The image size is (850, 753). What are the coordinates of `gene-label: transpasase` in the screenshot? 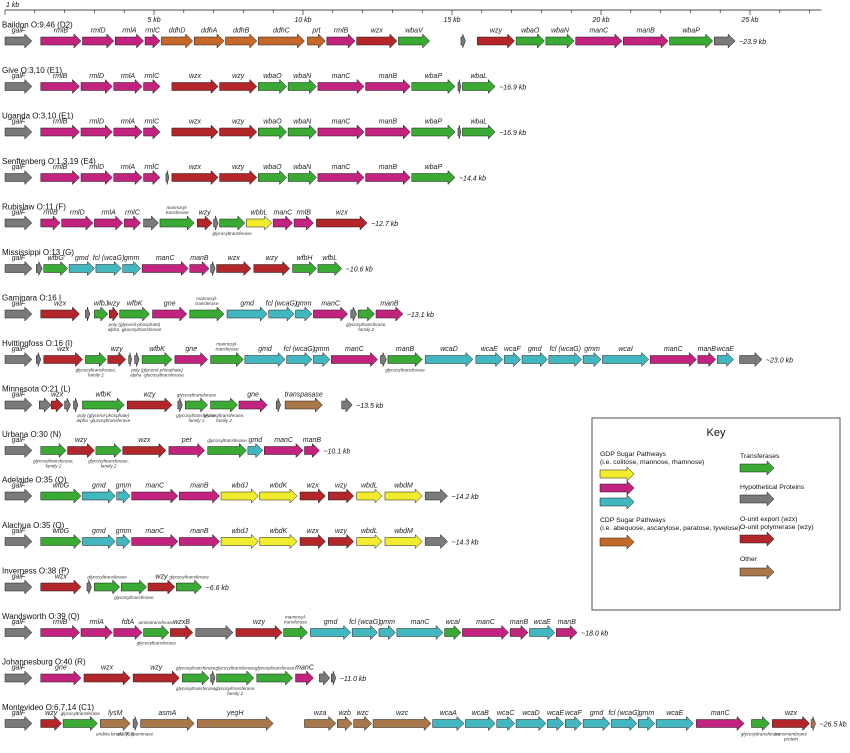 It's located at (304, 395).